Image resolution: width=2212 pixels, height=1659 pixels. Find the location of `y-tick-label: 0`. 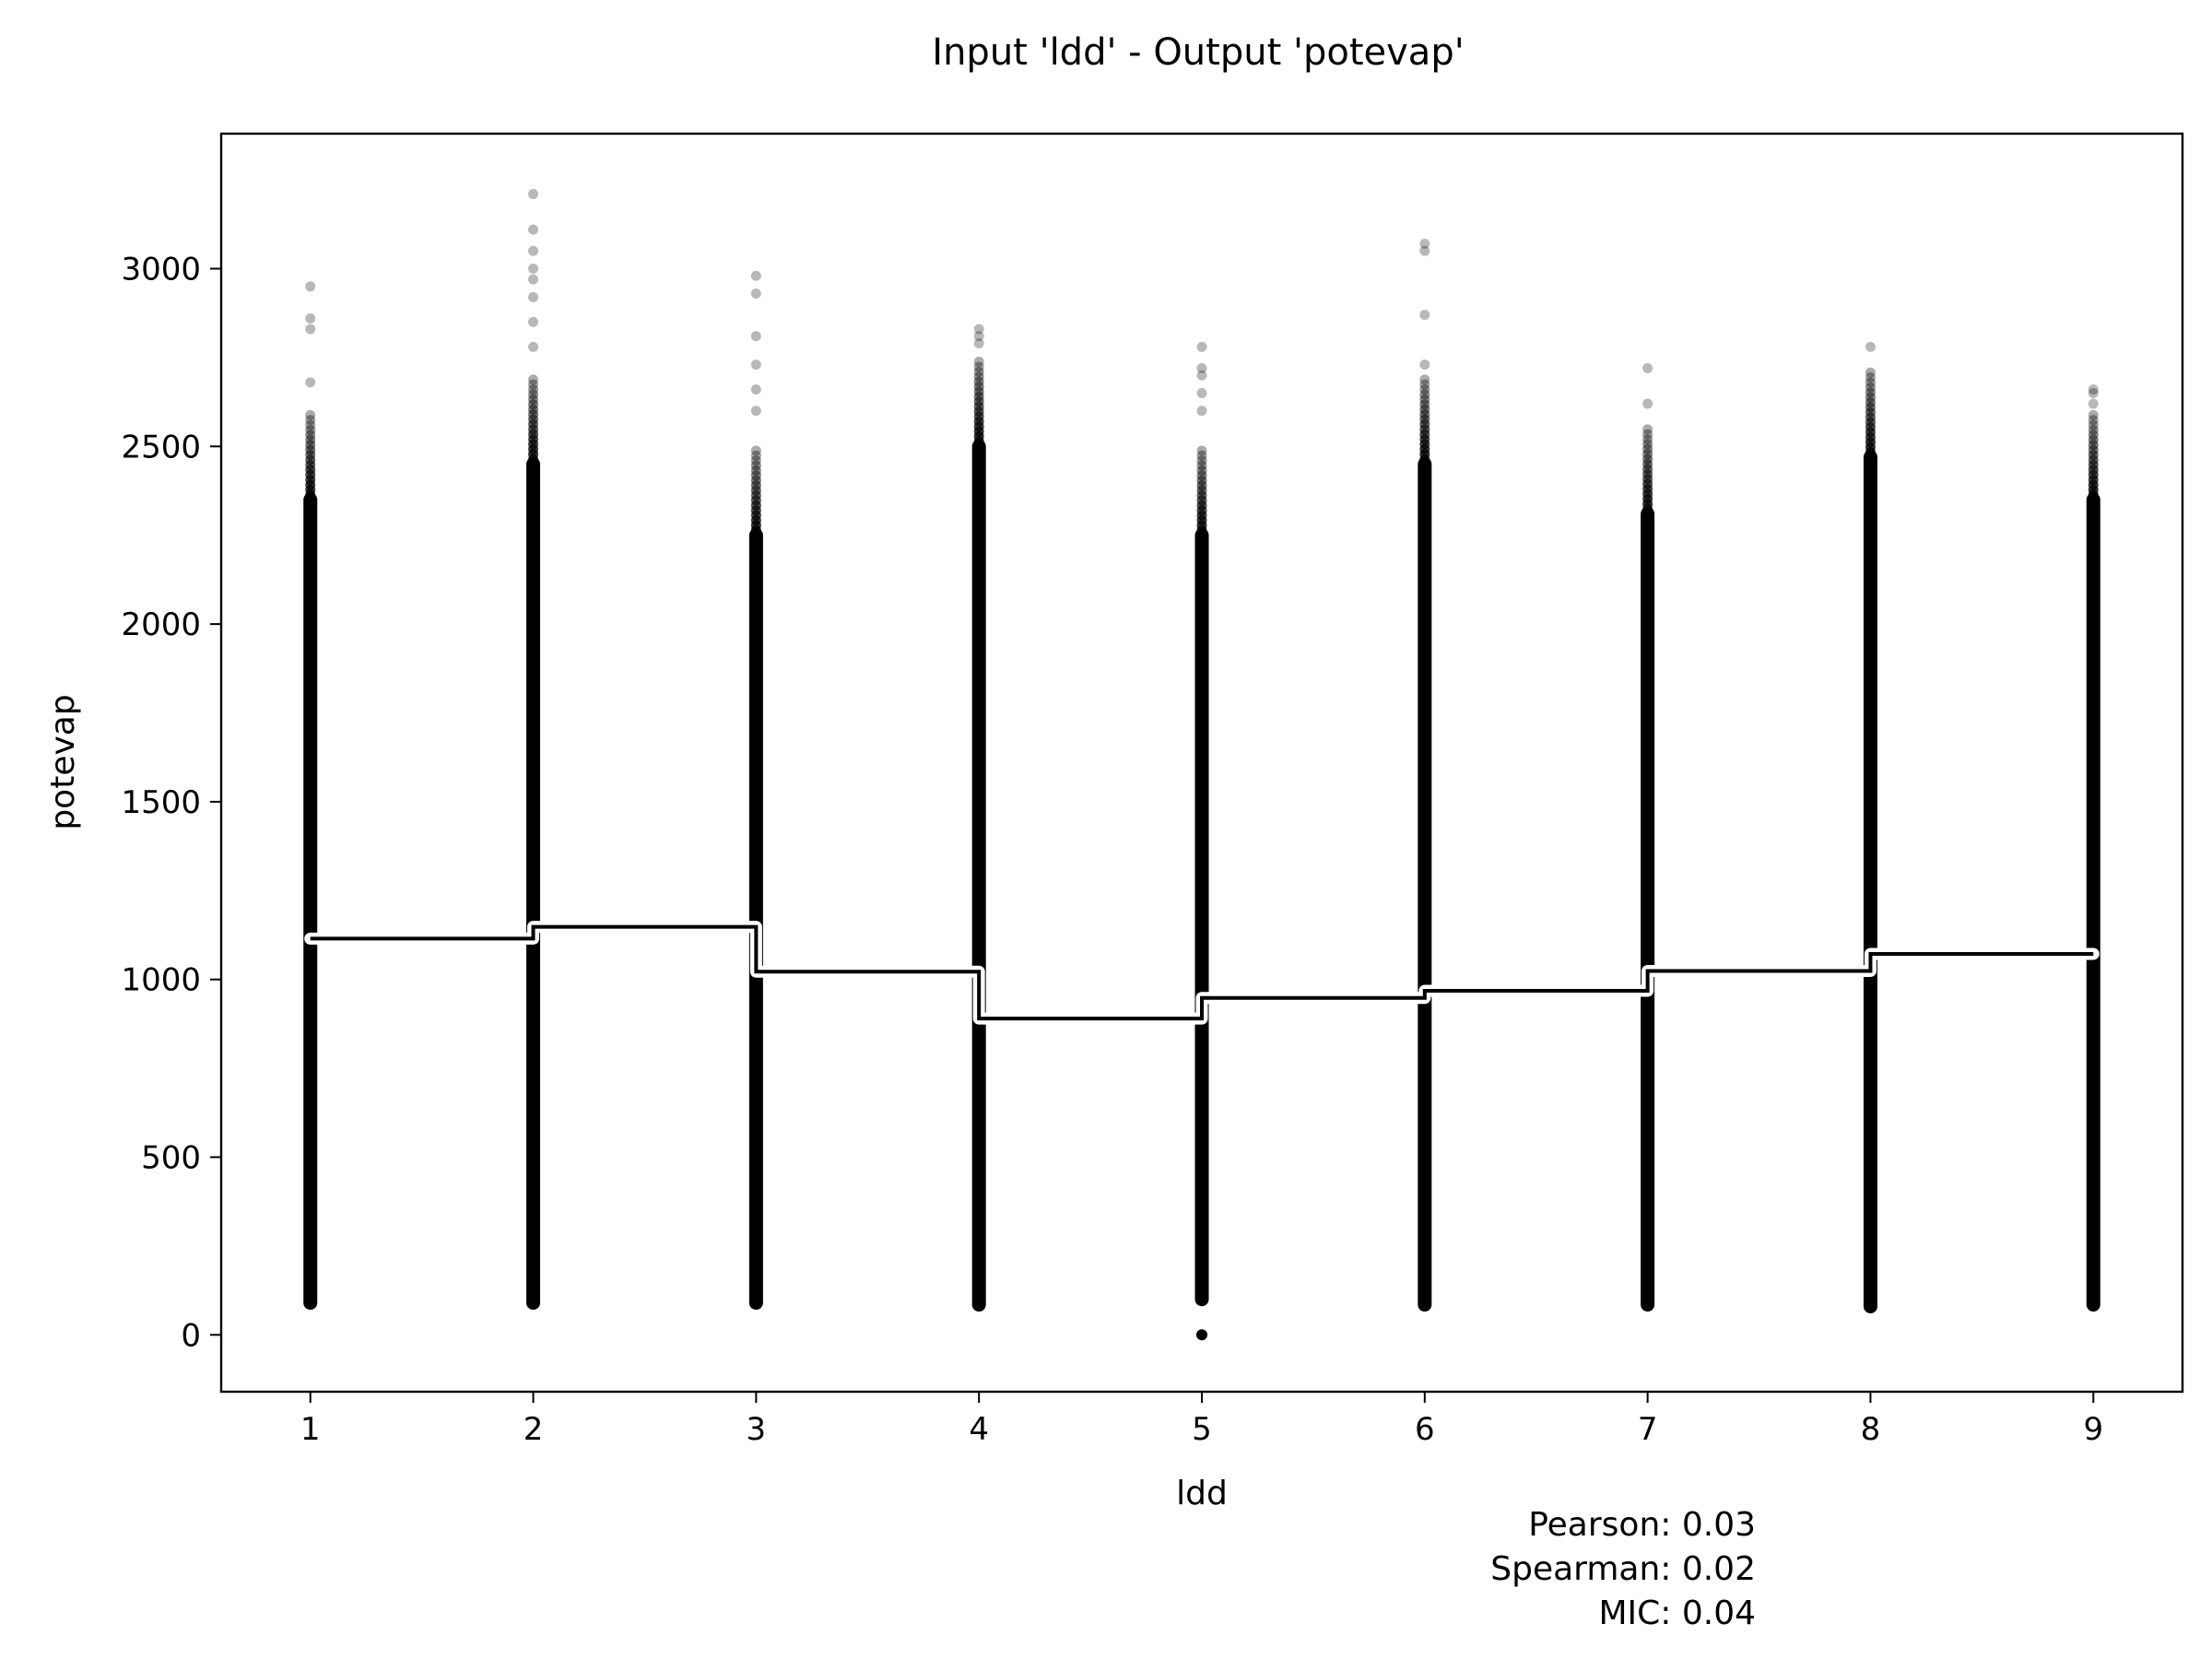

y-tick-label: 0 is located at coordinates (191, 1335).